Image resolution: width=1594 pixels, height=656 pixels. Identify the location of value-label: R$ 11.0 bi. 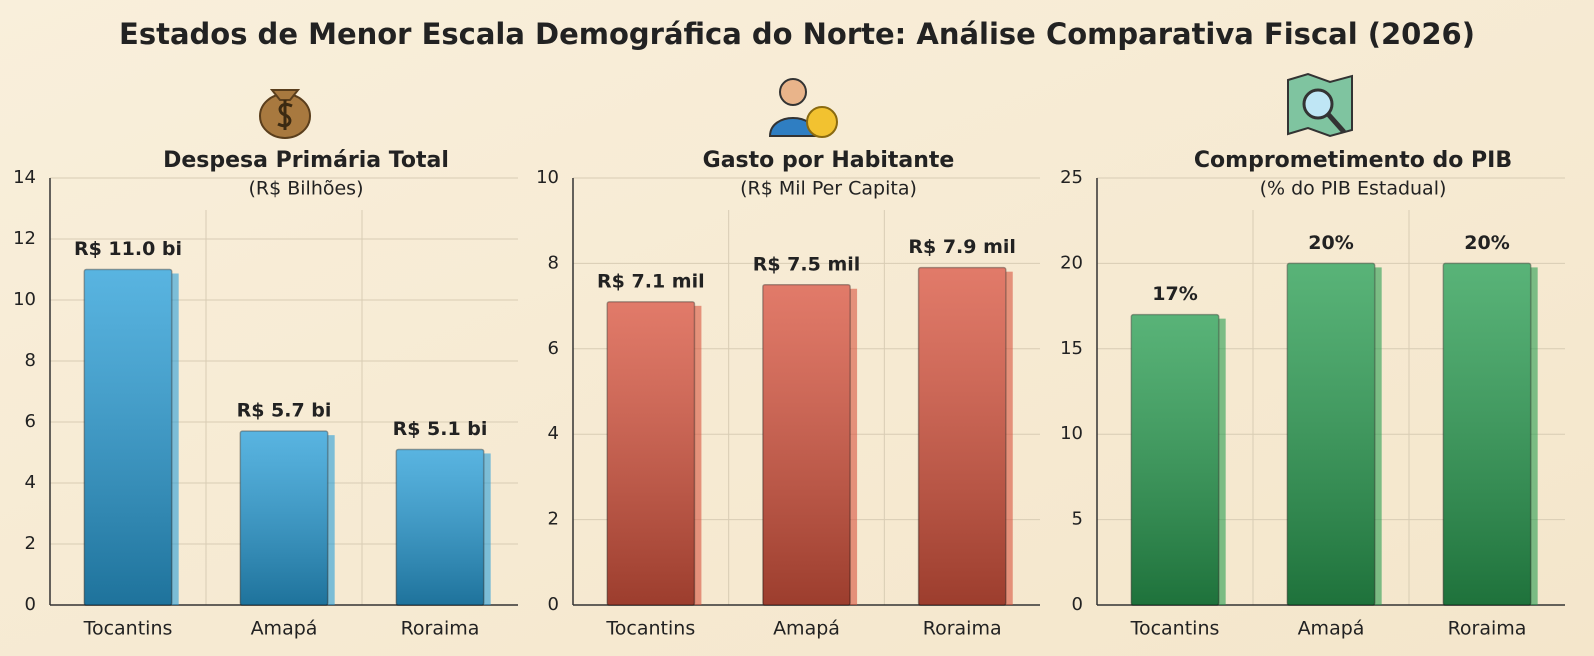
(128, 249).